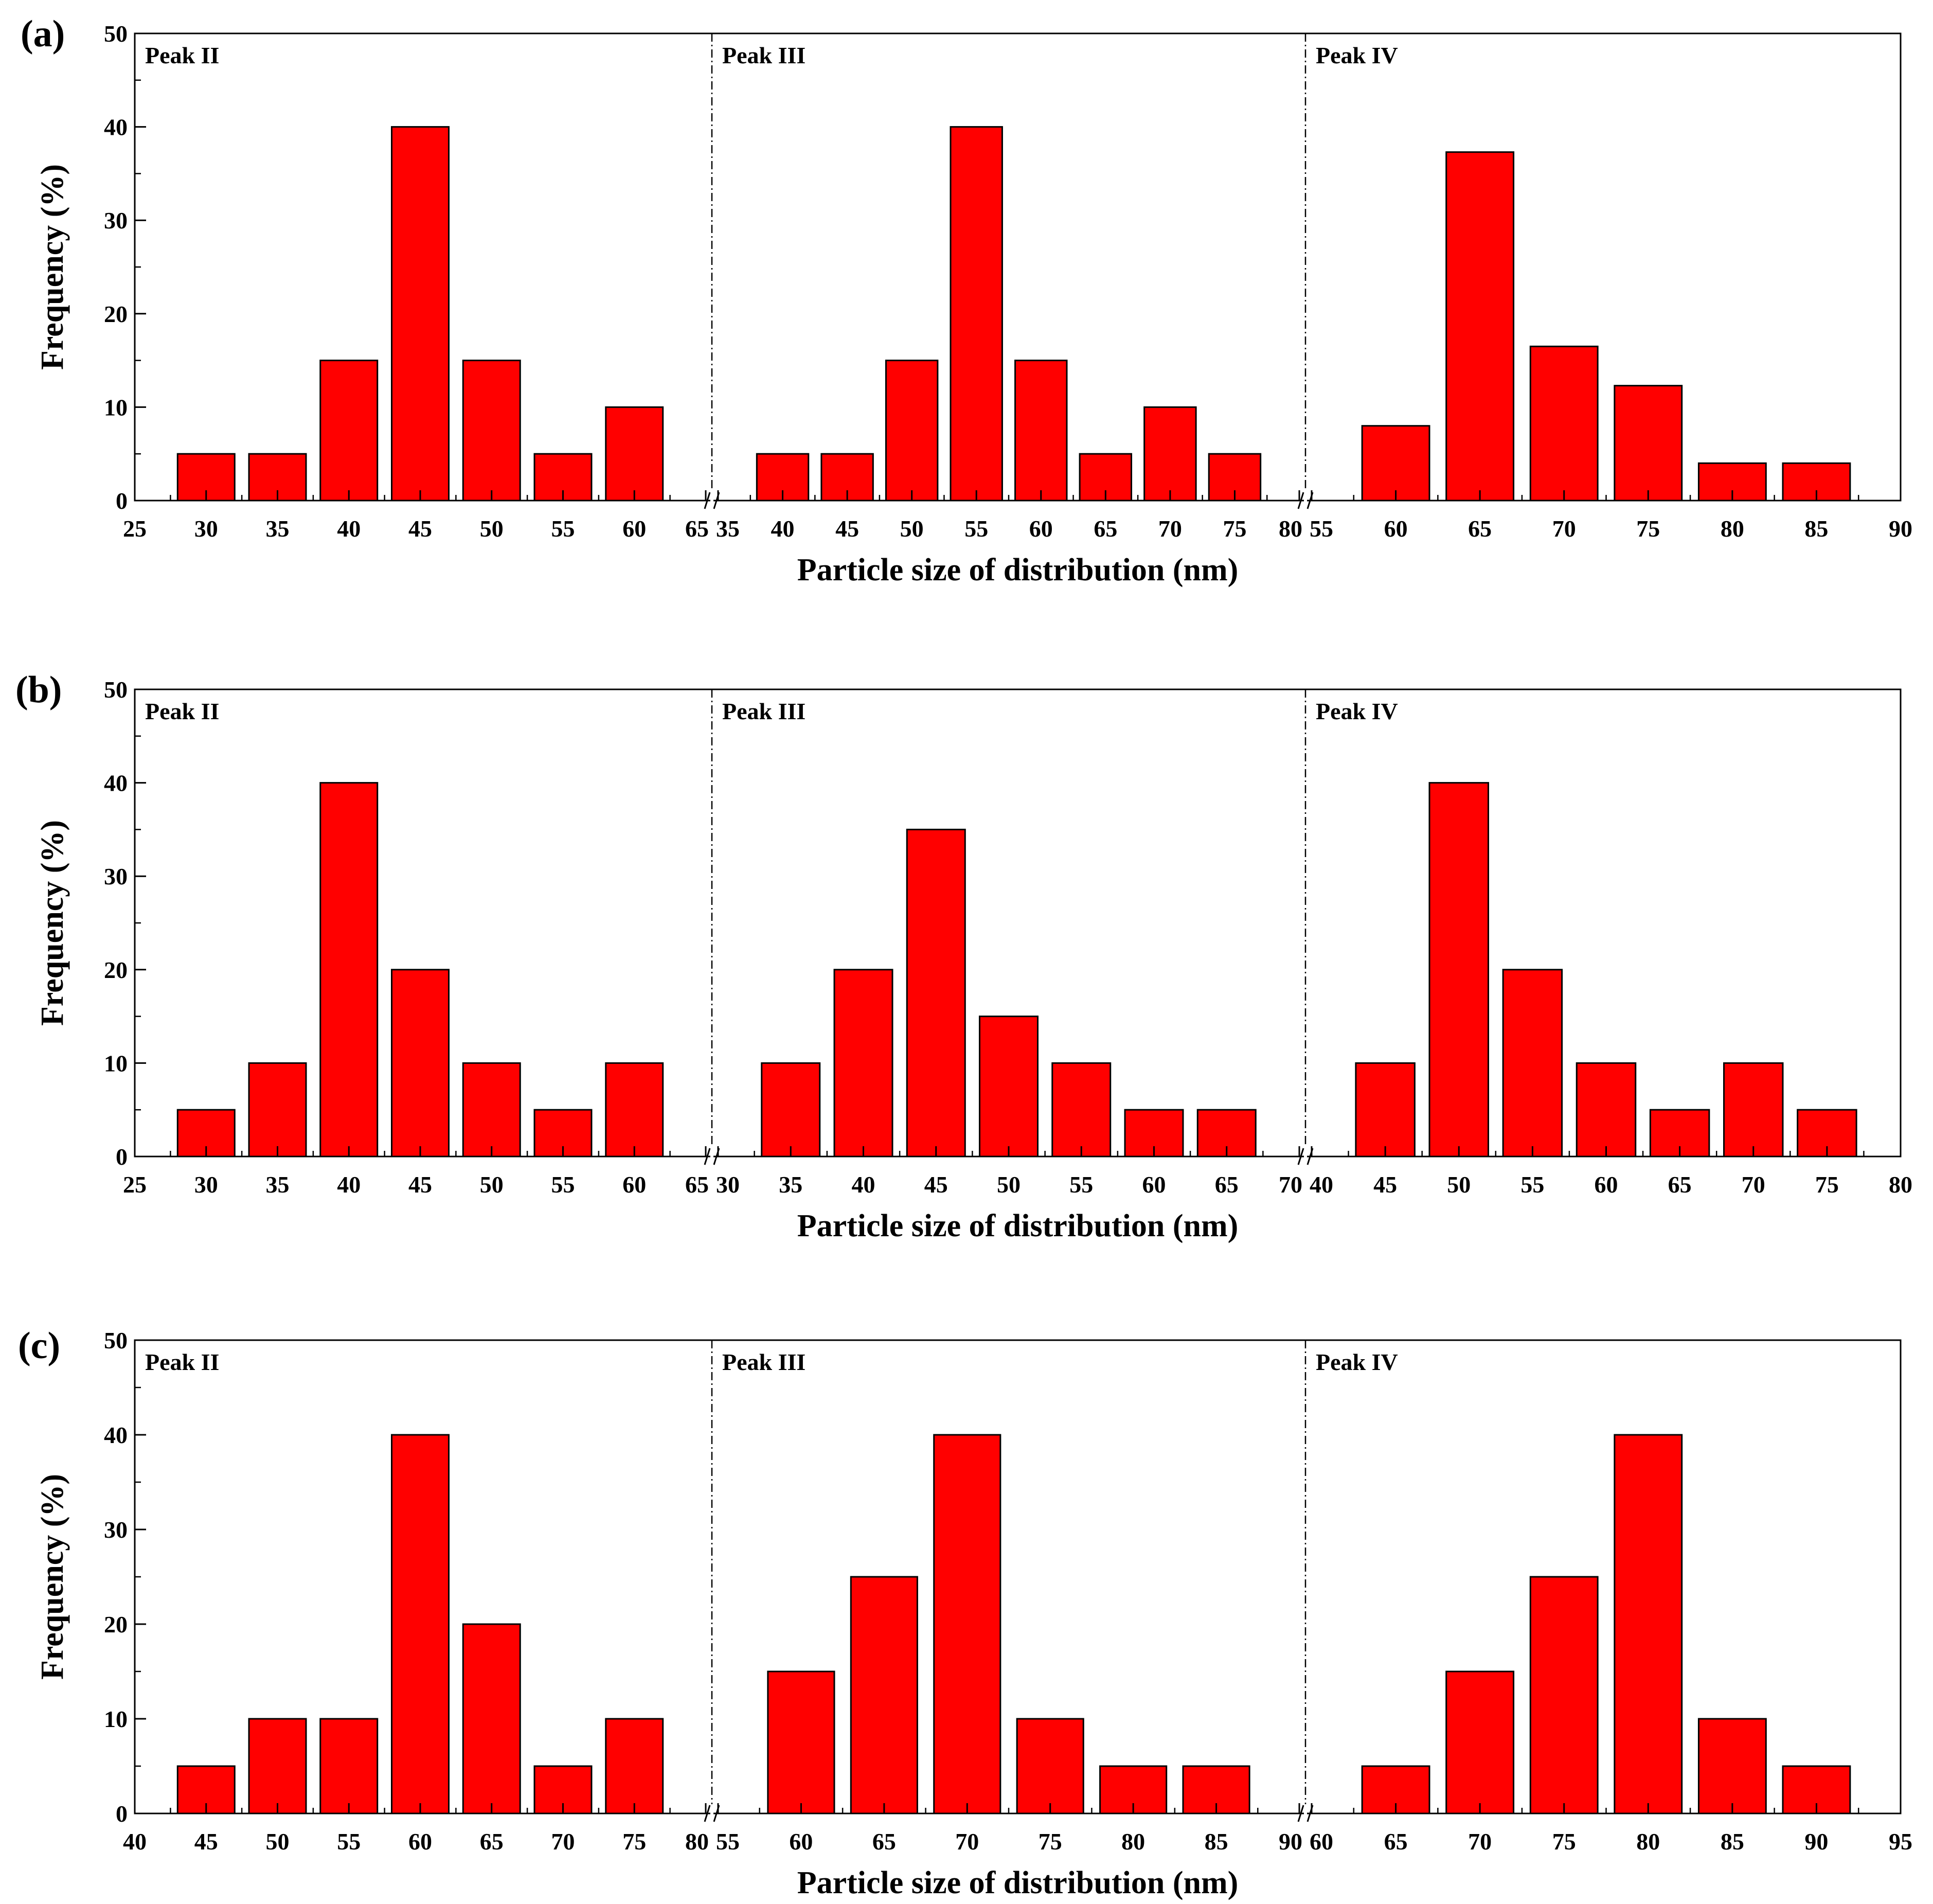 The width and height of the screenshot is (1933, 1904). Describe the element at coordinates (1901, 1841) in the screenshot. I see `x-tick-label: 95` at that location.